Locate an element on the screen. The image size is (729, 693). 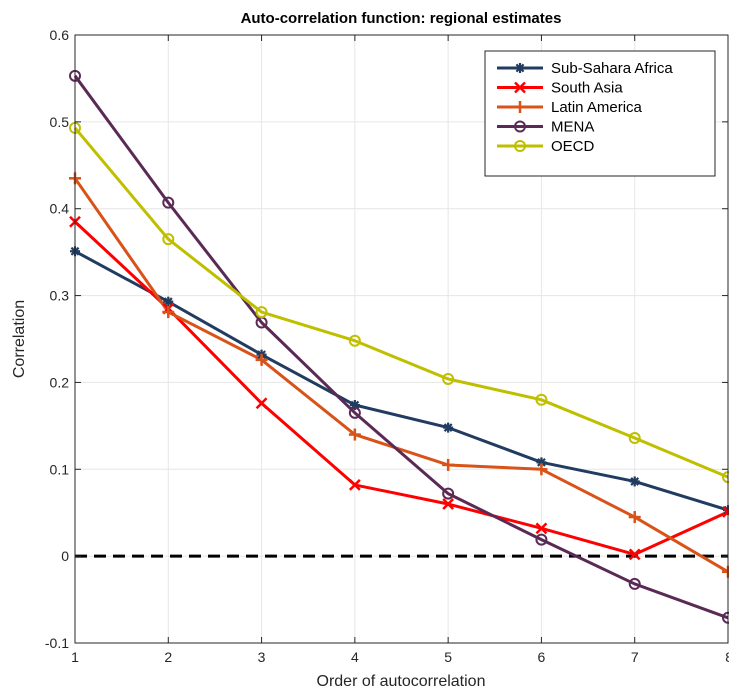
legend-label: Latin America is located at coordinates (597, 107).